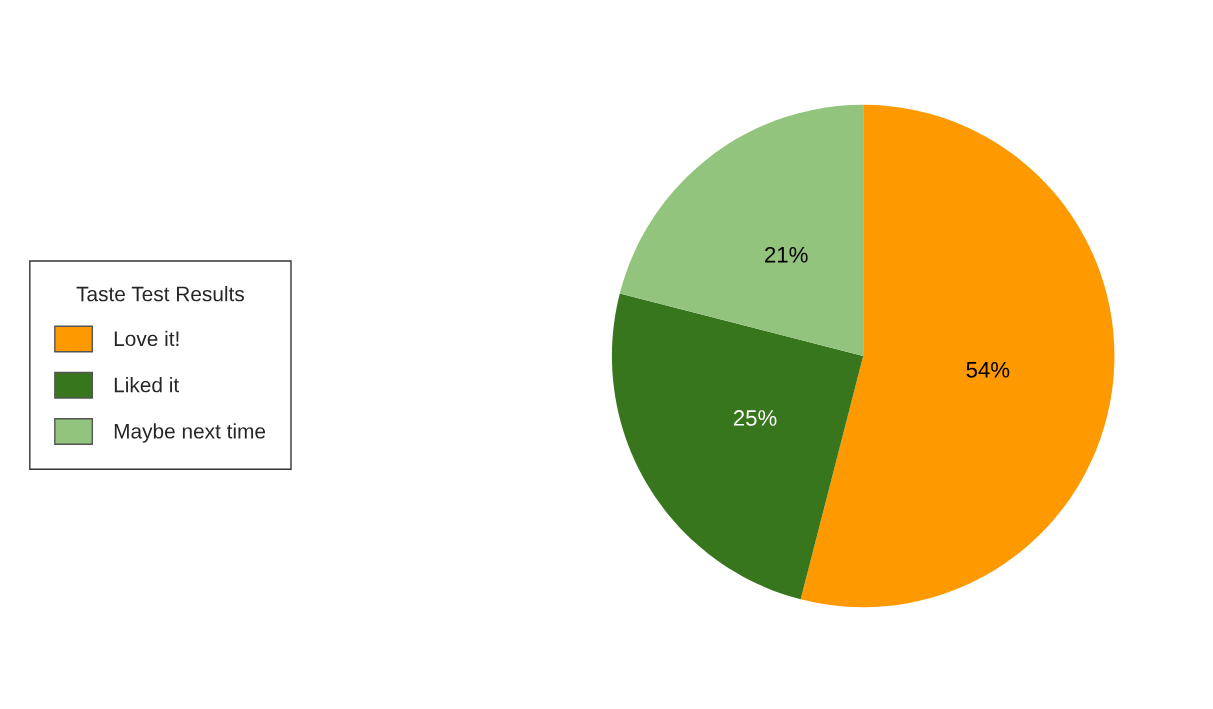 The height and width of the screenshot is (709, 1213). What do you see at coordinates (146, 338) in the screenshot?
I see `legend-label: Love it!` at bounding box center [146, 338].